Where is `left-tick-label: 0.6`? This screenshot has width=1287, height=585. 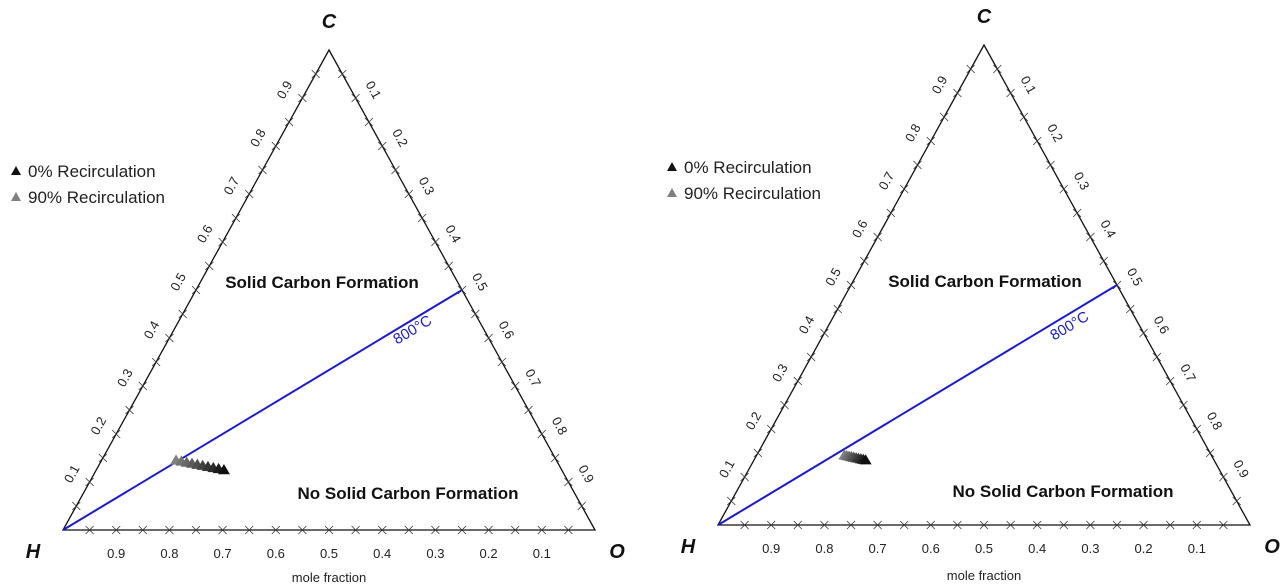
left-tick-label: 0.6 is located at coordinates (860, 228).